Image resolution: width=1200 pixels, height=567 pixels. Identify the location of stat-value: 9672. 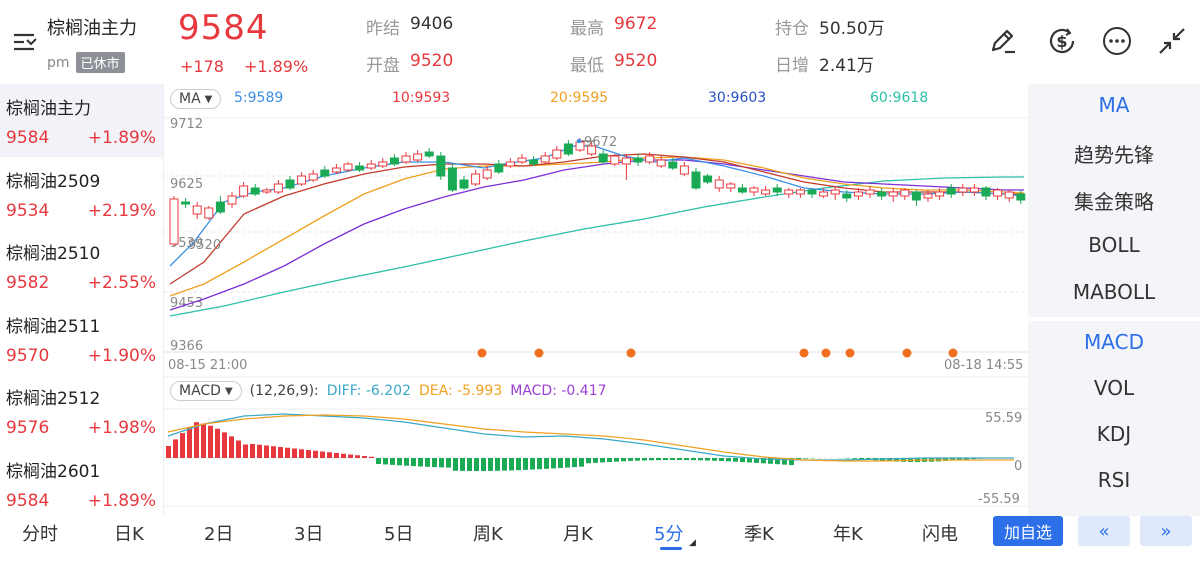
(636, 24).